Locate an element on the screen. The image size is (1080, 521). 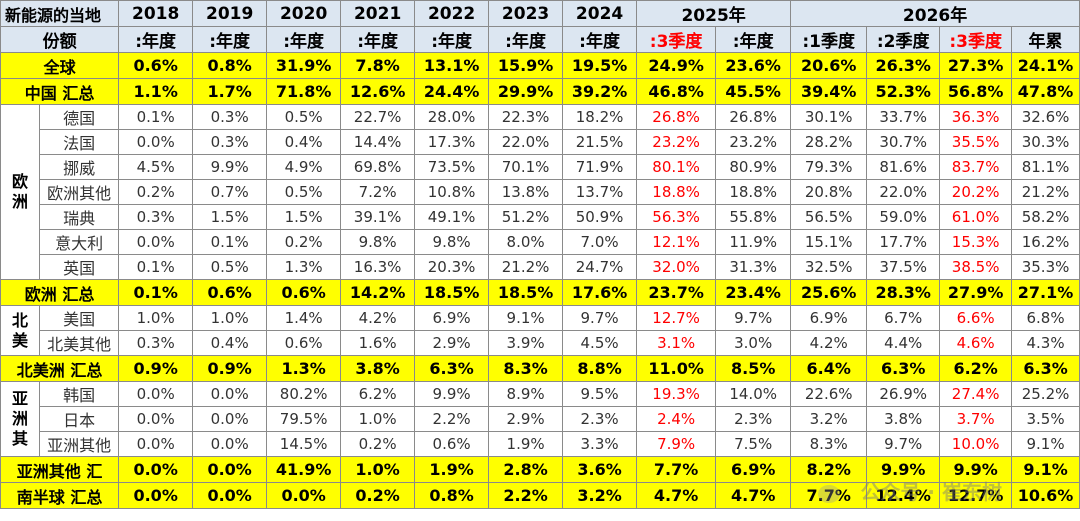
period-2026-q2: :2季度 is located at coordinates (903, 39).